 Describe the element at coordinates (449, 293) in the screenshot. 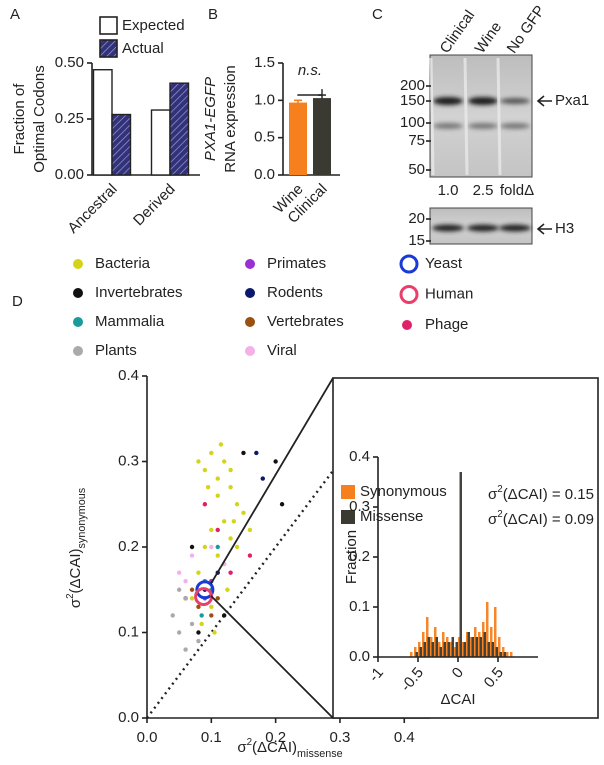

I see `legend-label: Human` at that location.